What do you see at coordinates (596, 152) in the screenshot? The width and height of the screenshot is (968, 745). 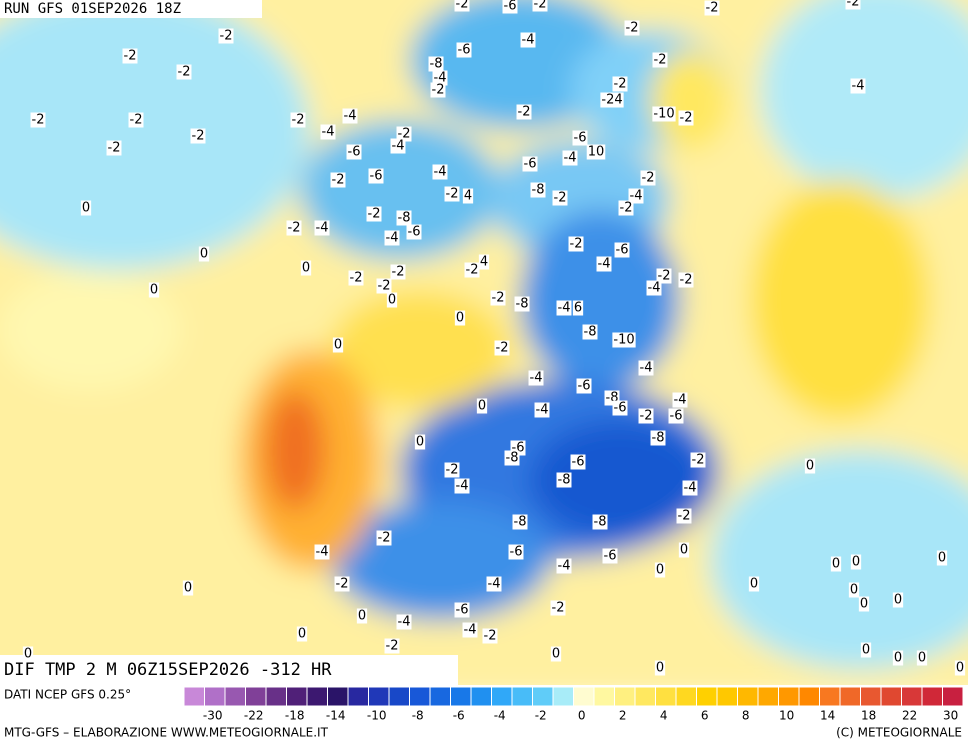 I see `contour-label: 10` at bounding box center [596, 152].